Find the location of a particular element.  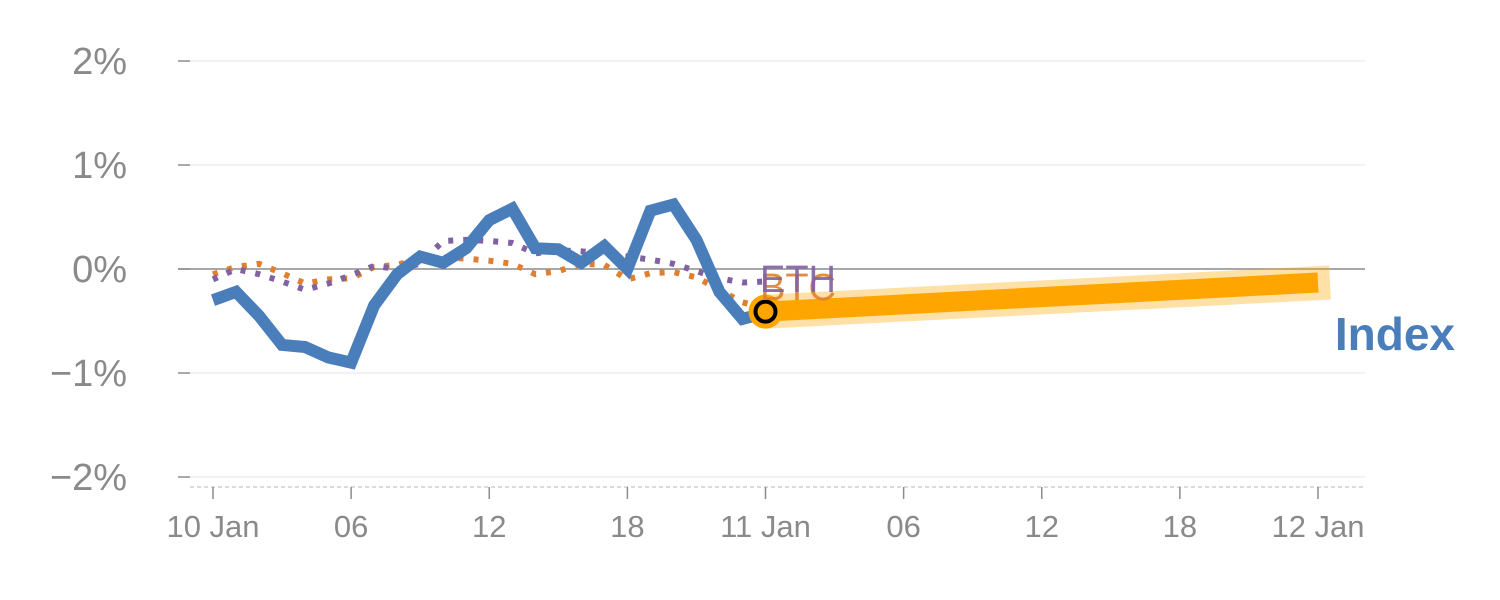

x-tick-label: 12 Jan is located at coordinates (1317, 526).